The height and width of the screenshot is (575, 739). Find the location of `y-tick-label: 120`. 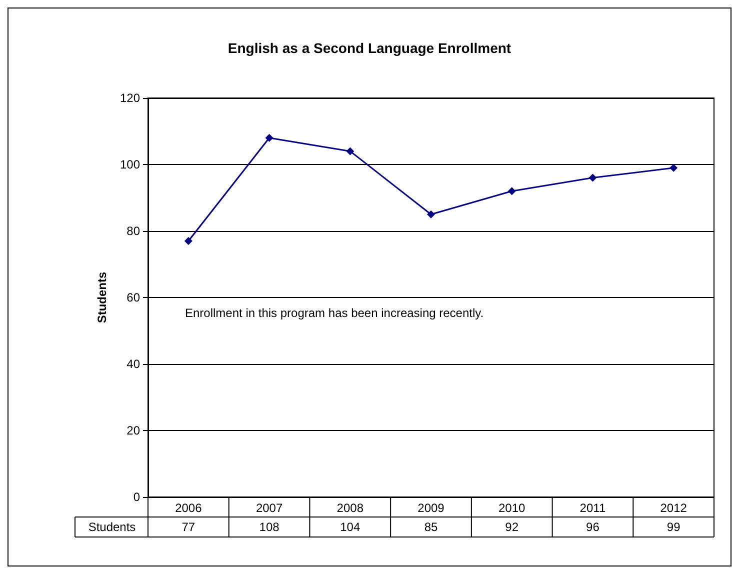

y-tick-label: 120 is located at coordinates (130, 98).